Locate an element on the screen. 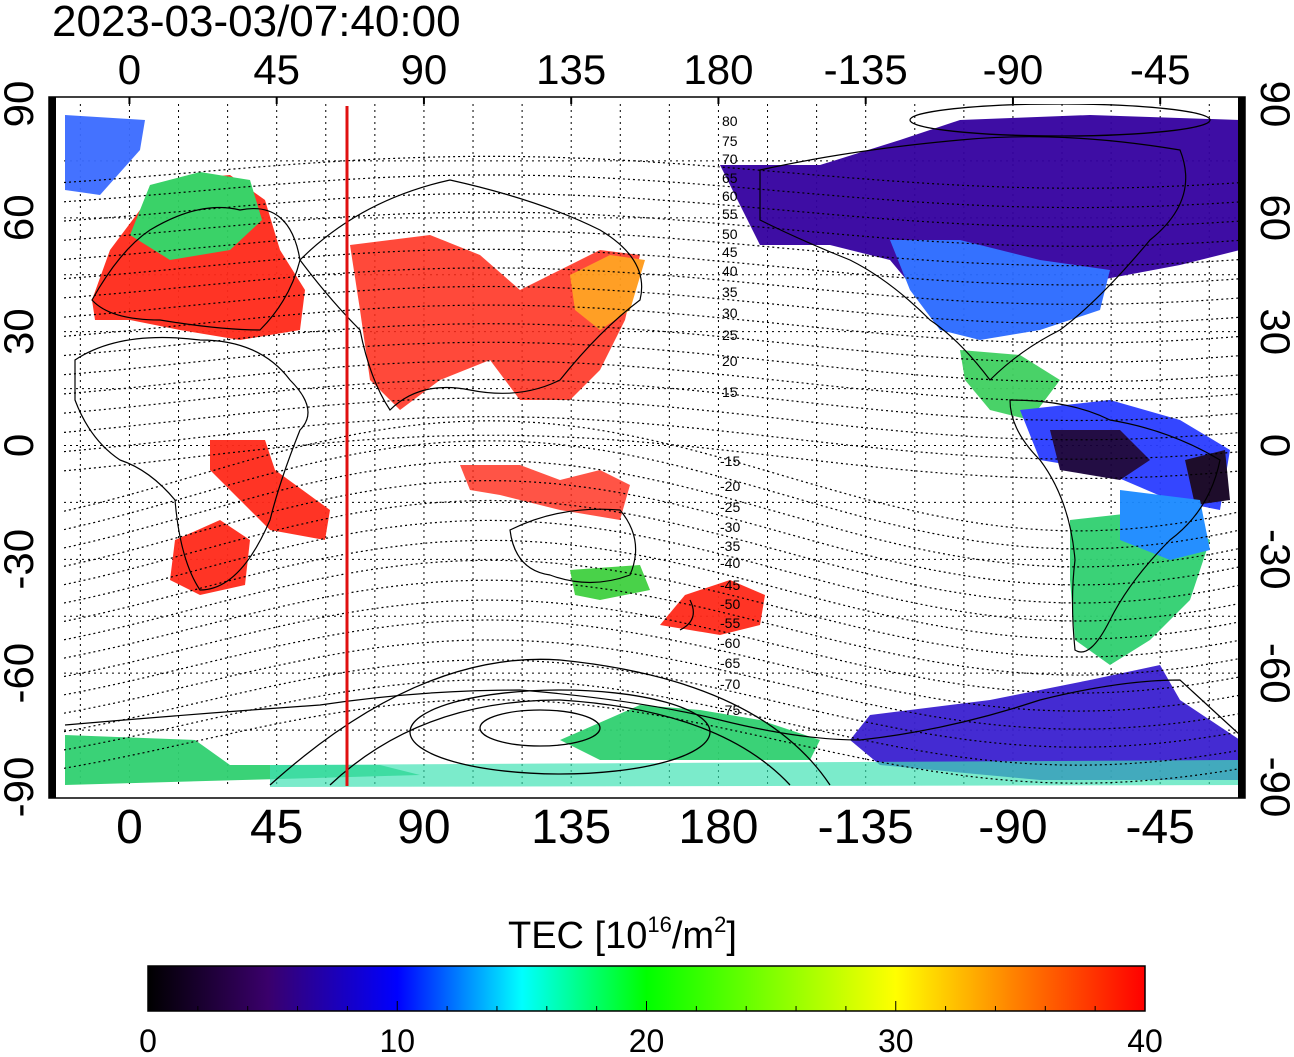 The width and height of the screenshot is (1294, 1057). right-axis-label: -30 is located at coordinates (1273, 559).